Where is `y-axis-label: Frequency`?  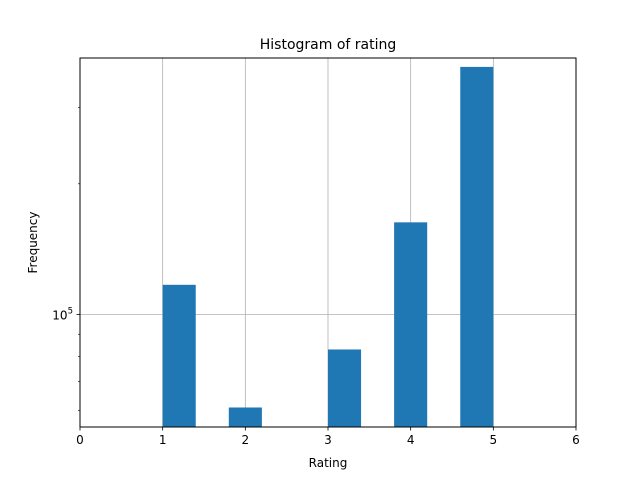 y-axis-label: Frequency is located at coordinates (33, 243).